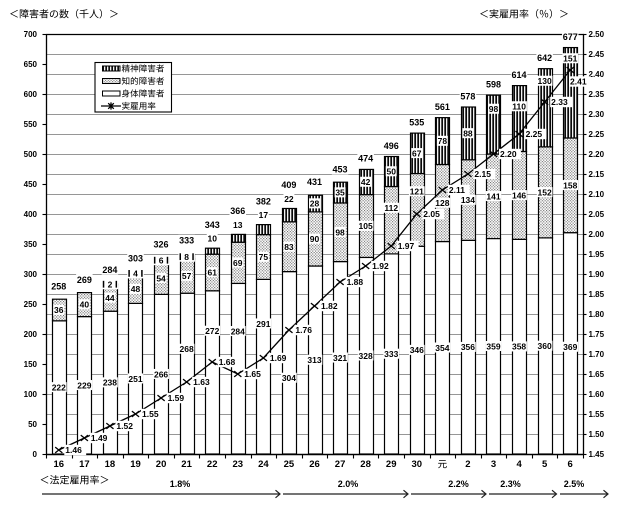 This screenshot has width=625, height=506. I want to click on svg-text: 150, so click(31, 364).